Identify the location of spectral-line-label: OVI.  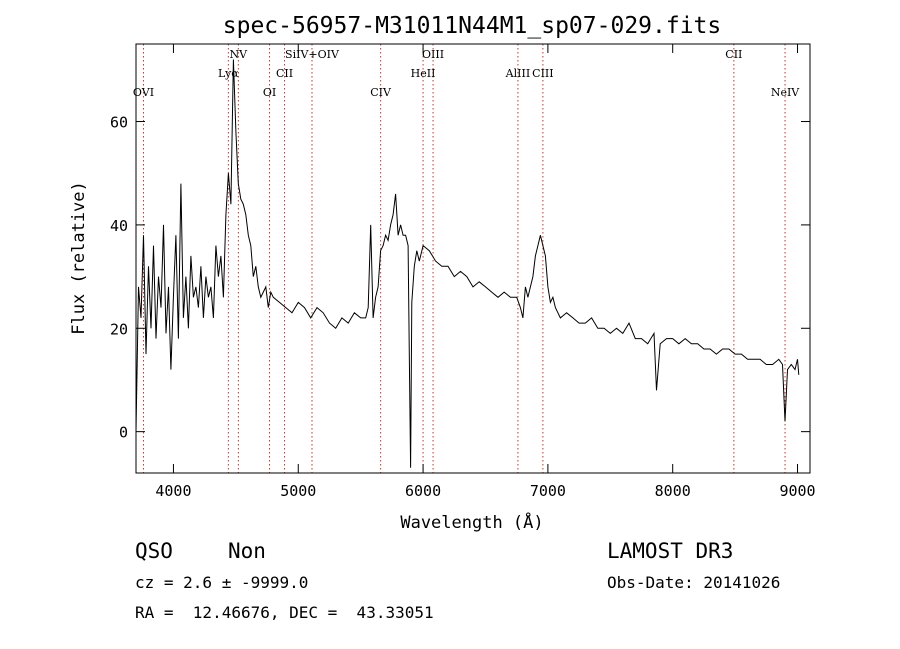
(143, 92).